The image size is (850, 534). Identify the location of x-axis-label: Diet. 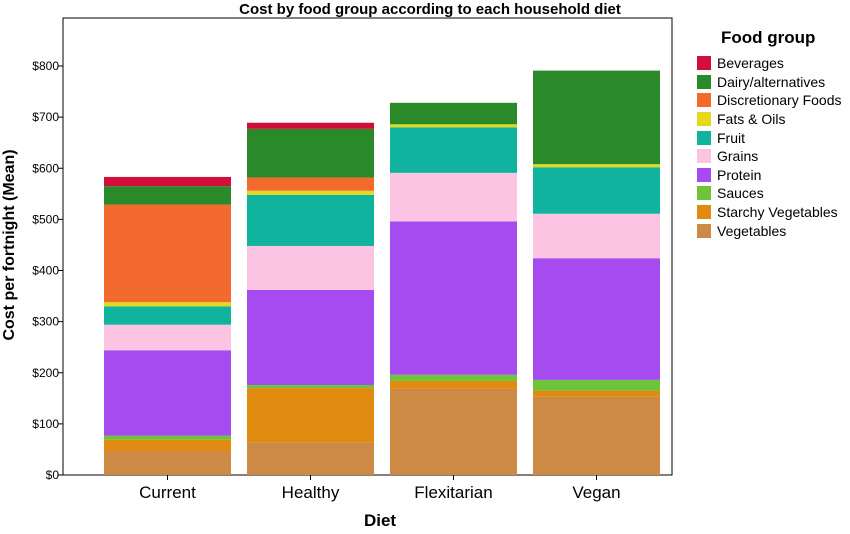
(380, 520).